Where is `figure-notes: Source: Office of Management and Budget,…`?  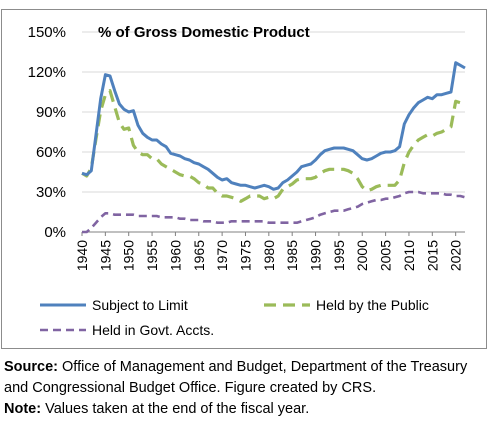
figure-notes: Source: Office of Management and Budget,… is located at coordinates (244, 388).